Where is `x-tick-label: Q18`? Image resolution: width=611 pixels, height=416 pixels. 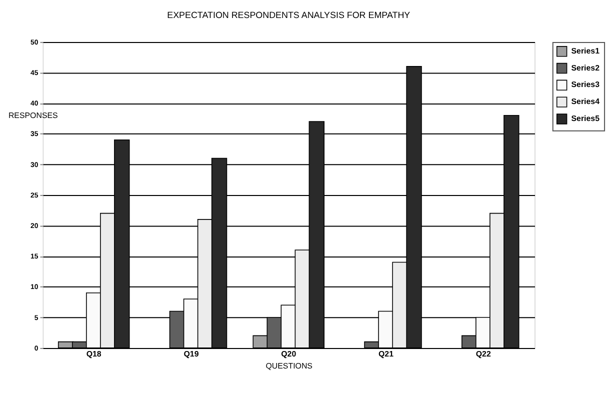 x-tick-label: Q18 is located at coordinates (94, 353).